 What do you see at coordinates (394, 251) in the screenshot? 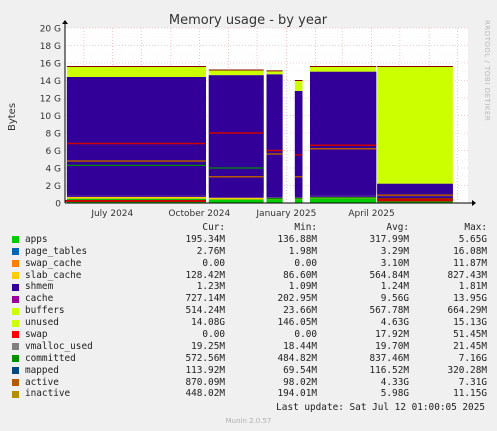
I see `legend-avg: 3.29M` at bounding box center [394, 251].